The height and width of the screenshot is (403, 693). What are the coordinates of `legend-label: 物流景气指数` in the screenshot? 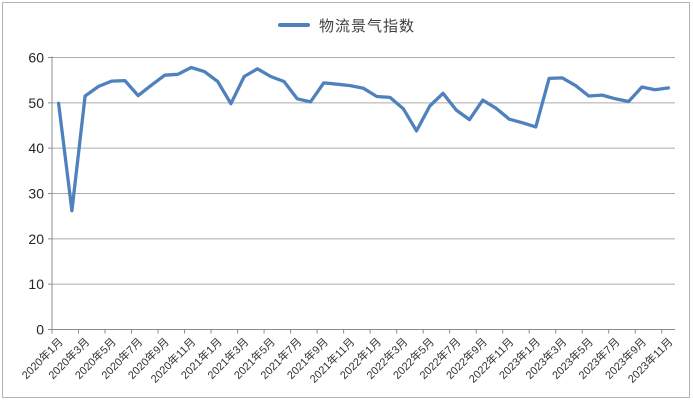 It's located at (366, 26).